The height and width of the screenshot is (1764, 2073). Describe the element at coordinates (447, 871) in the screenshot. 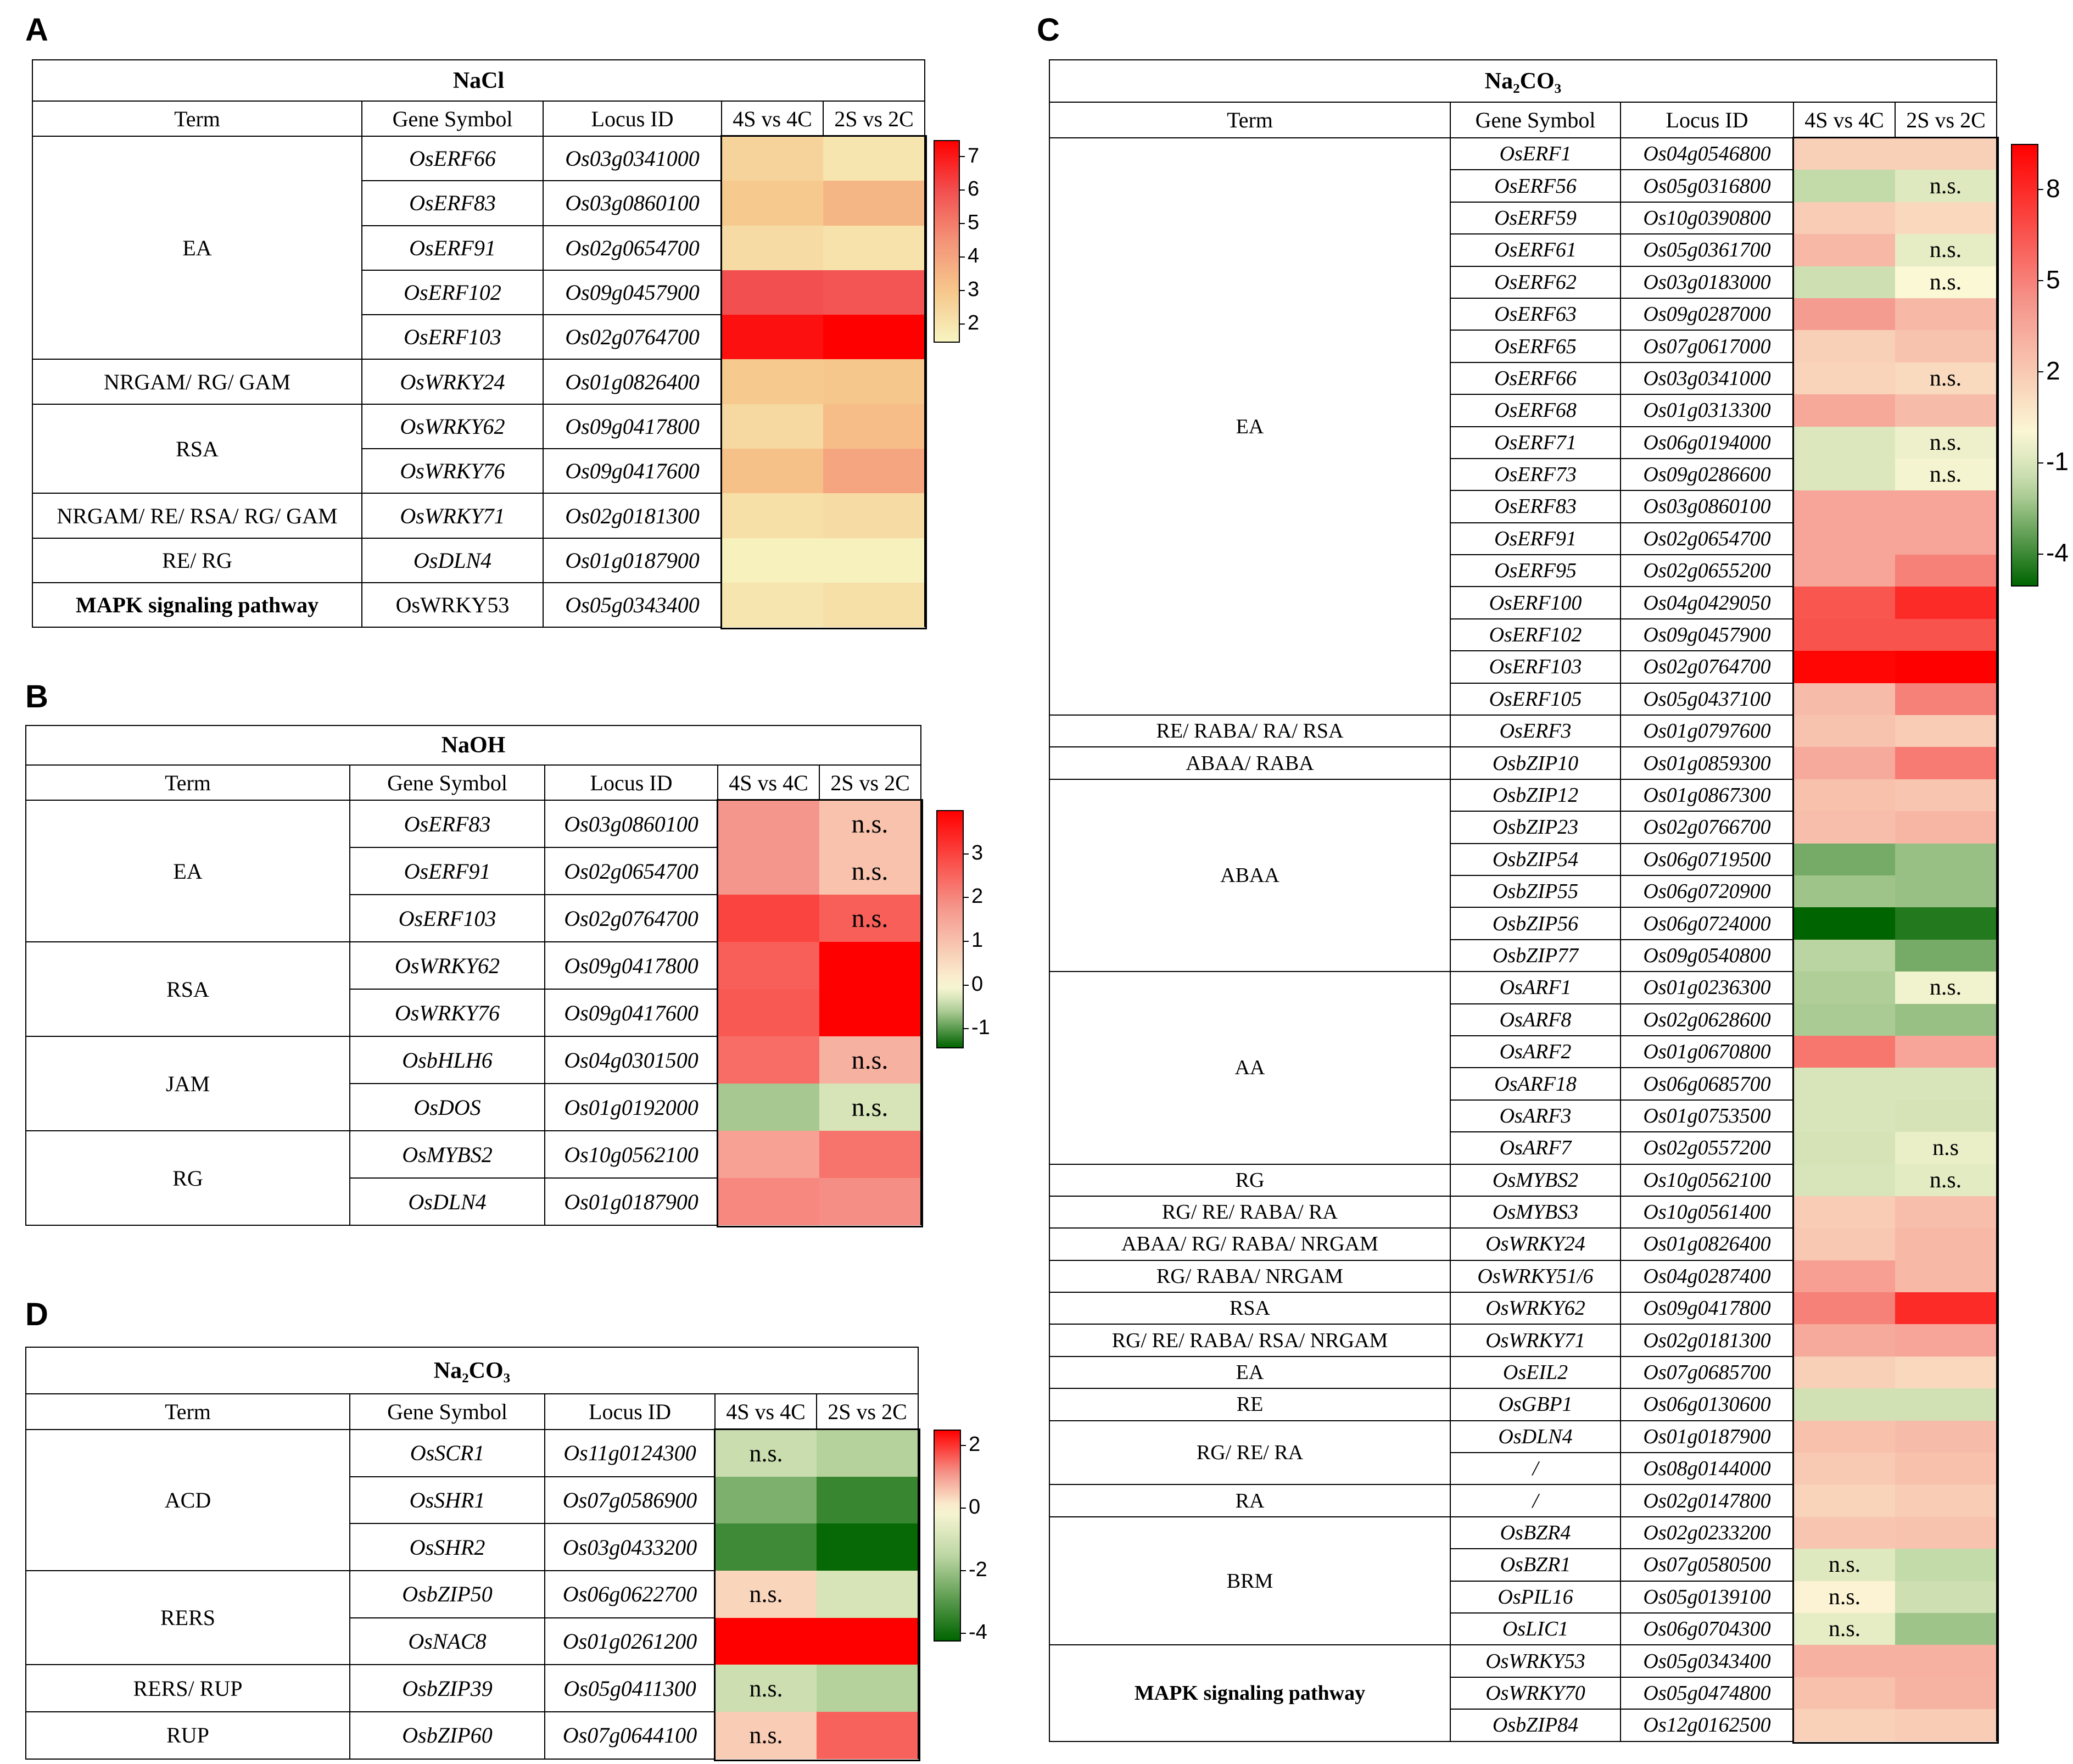

I see `gene-symbol: OsERF91` at that location.